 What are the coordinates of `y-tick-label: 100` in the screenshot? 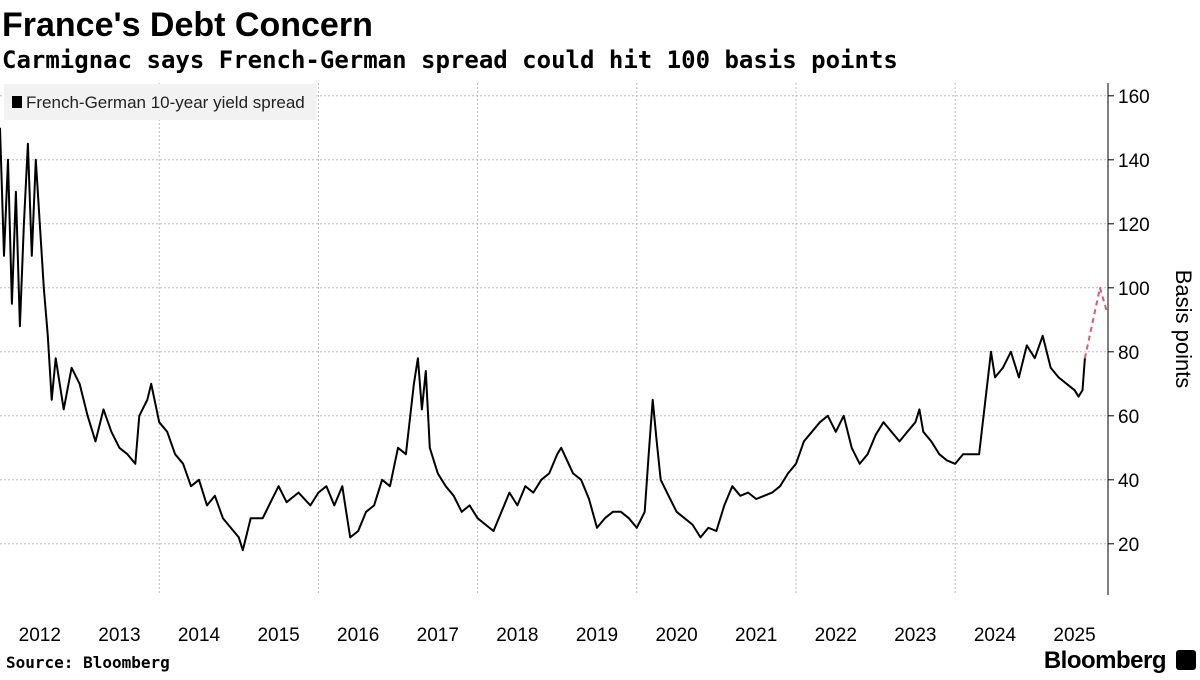 It's located at (1134, 289).